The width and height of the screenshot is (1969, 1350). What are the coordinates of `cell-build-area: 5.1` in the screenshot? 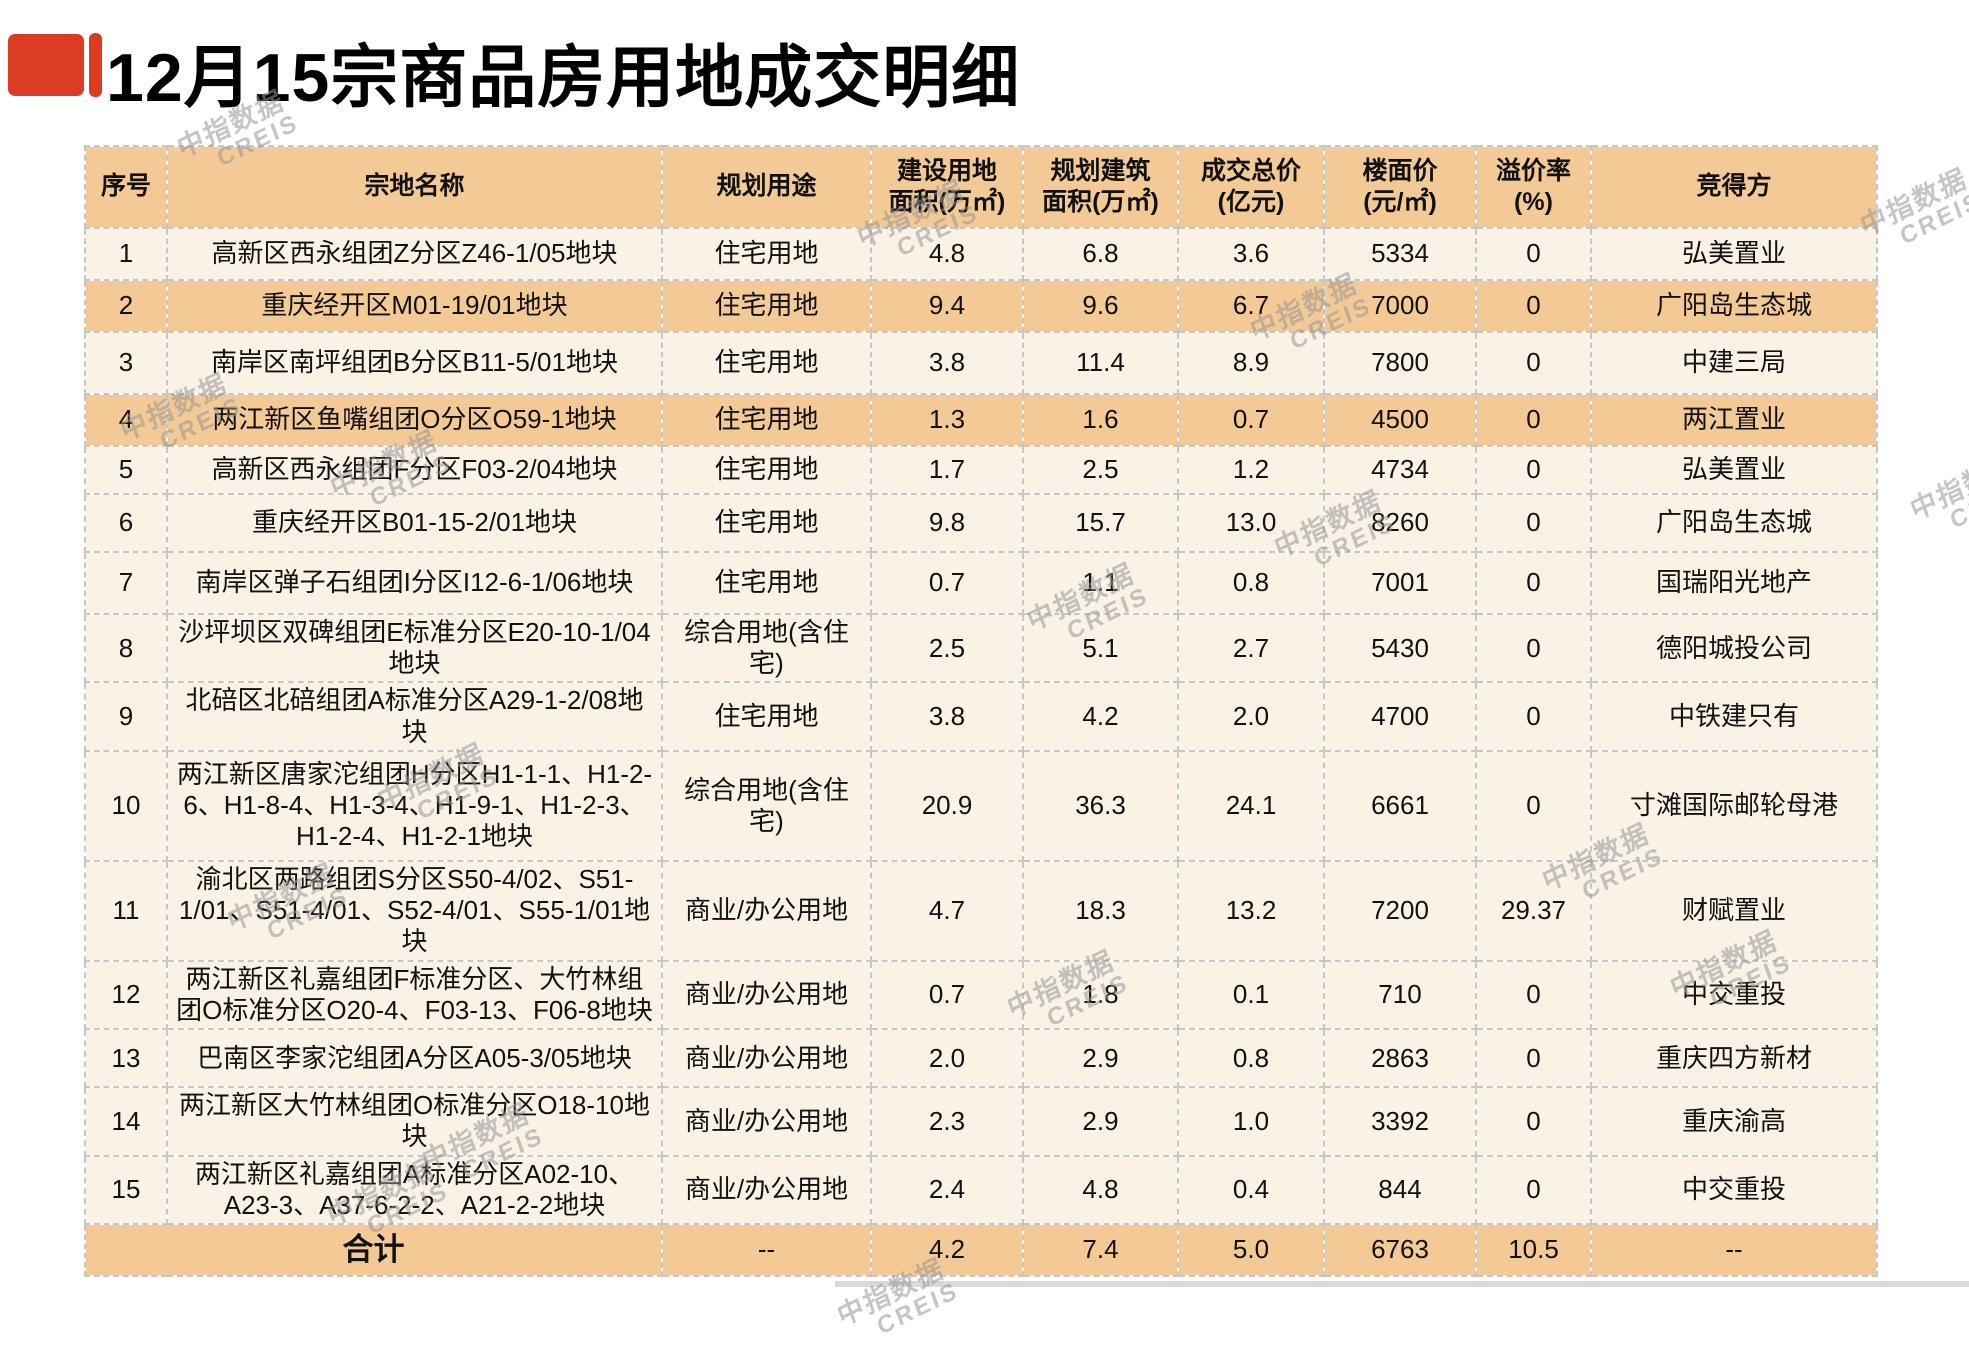 It's located at (1100, 648).